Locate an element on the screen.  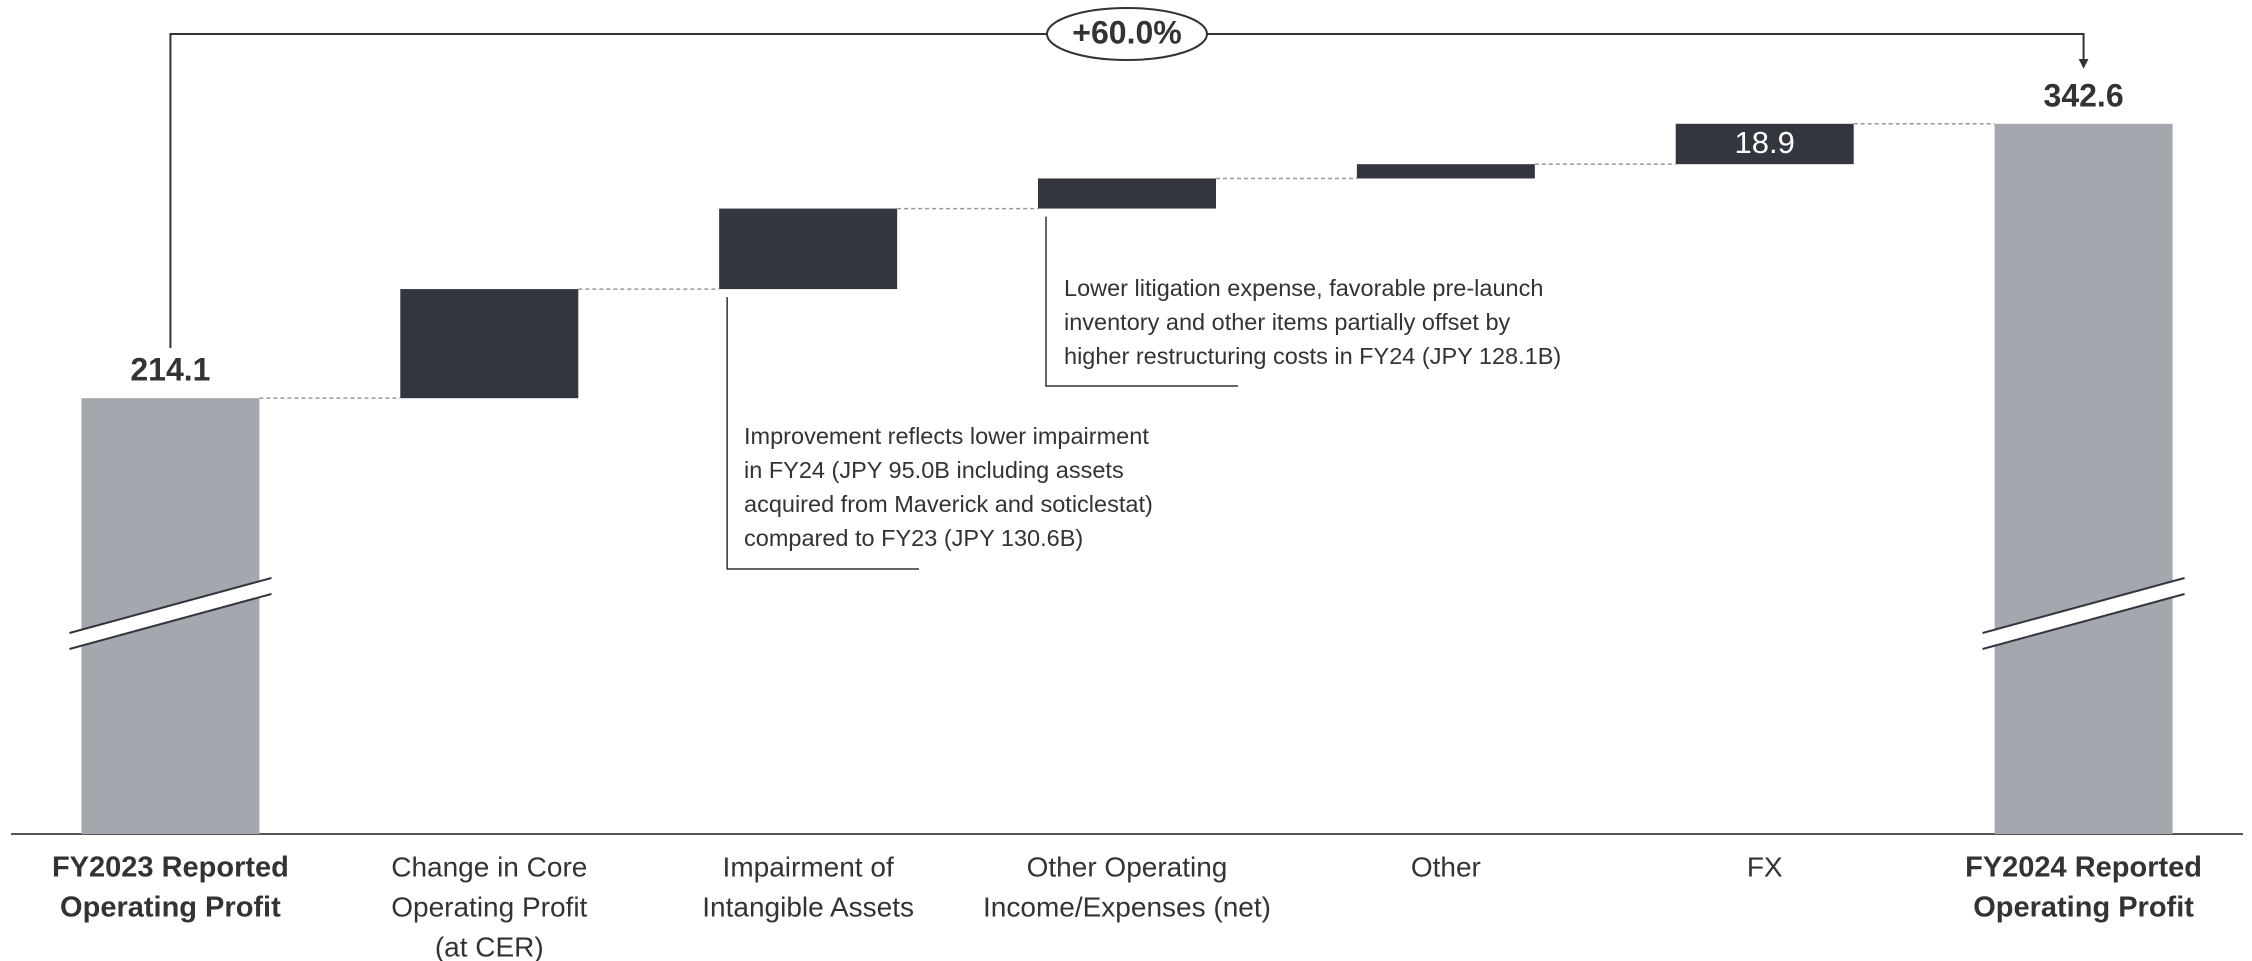
x-tick-label: Impairment of is located at coordinates (808, 866).